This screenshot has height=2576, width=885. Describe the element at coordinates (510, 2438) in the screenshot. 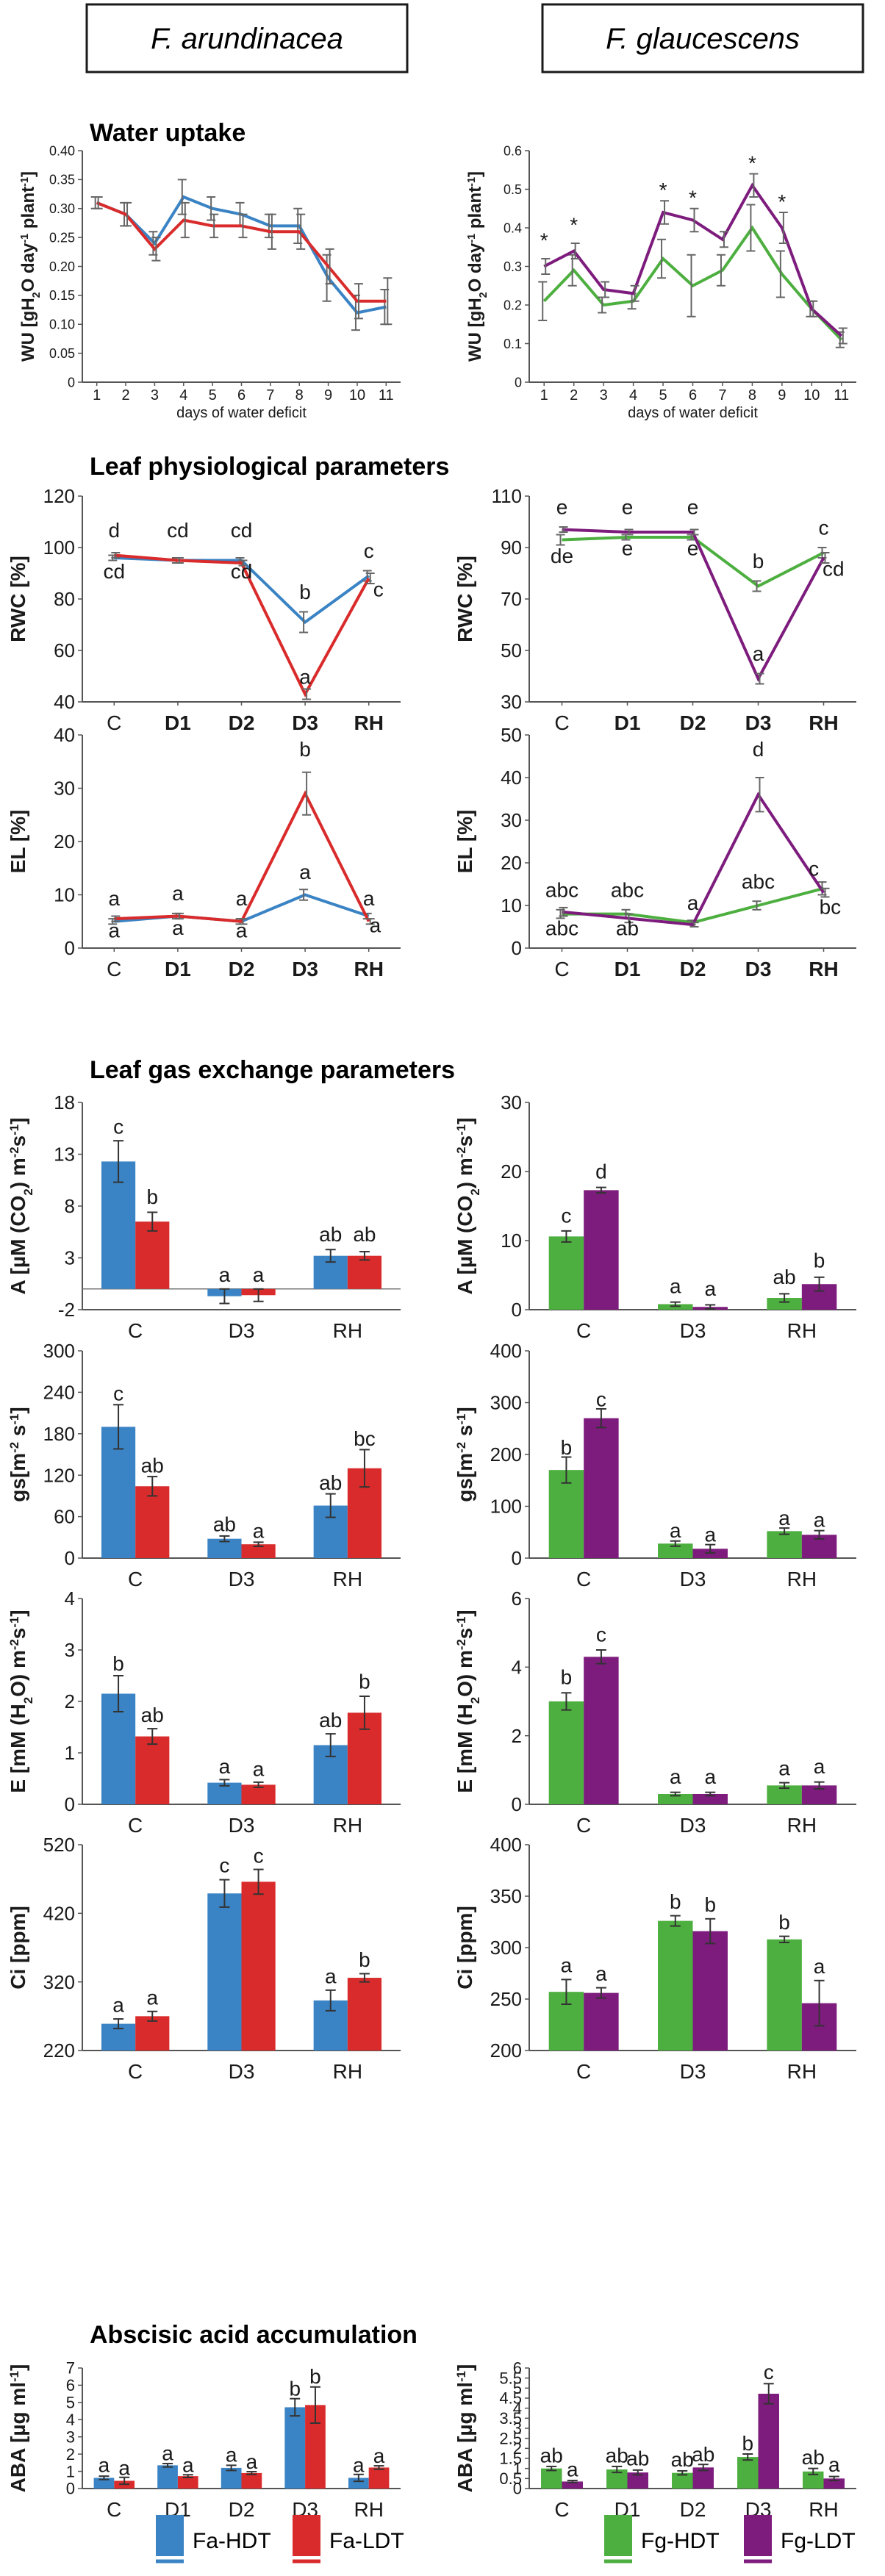

I see `y-tick-label: 2.5` at that location.